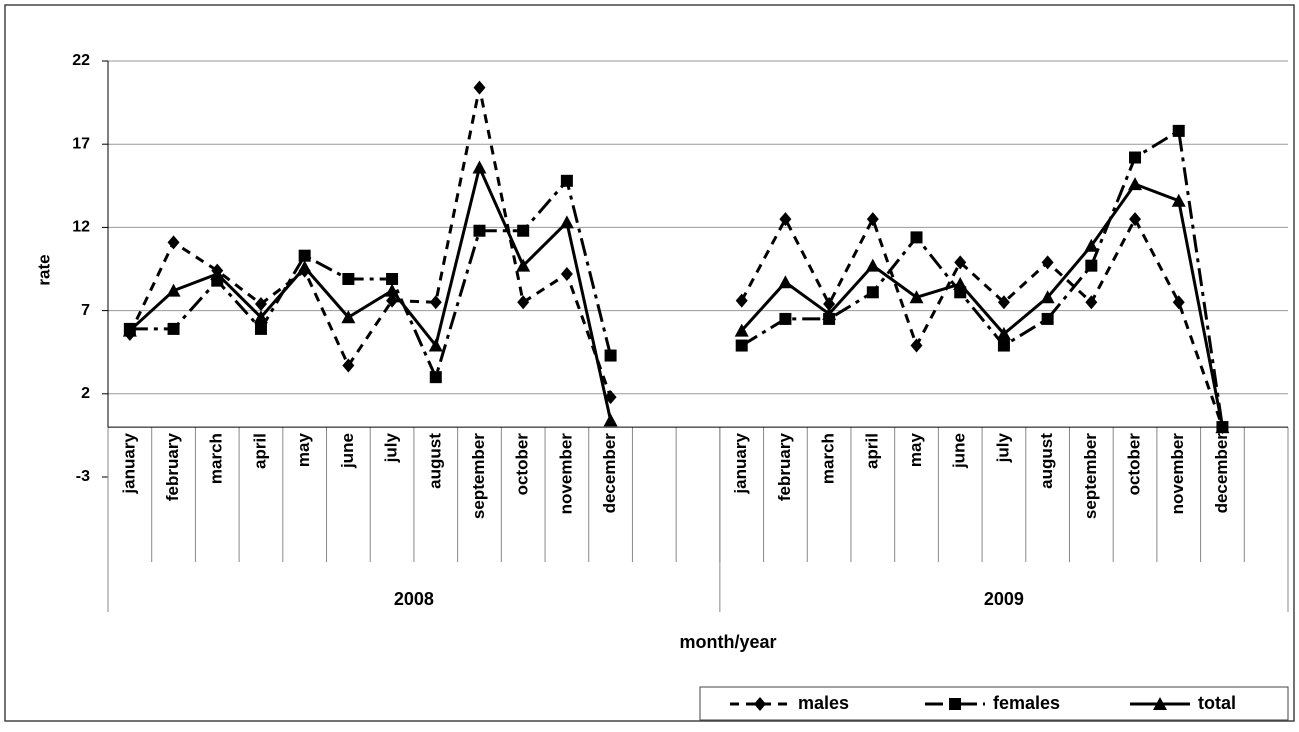  Describe the element at coordinates (1026, 703) in the screenshot. I see `legend-label: females` at that location.